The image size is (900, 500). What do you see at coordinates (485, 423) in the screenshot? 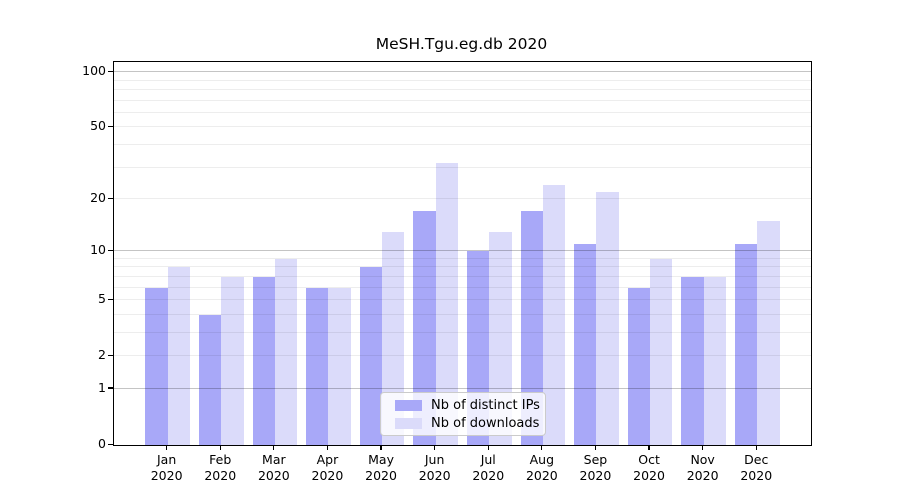
I see `legend-label-downloads: Nb of downloads` at bounding box center [485, 423].